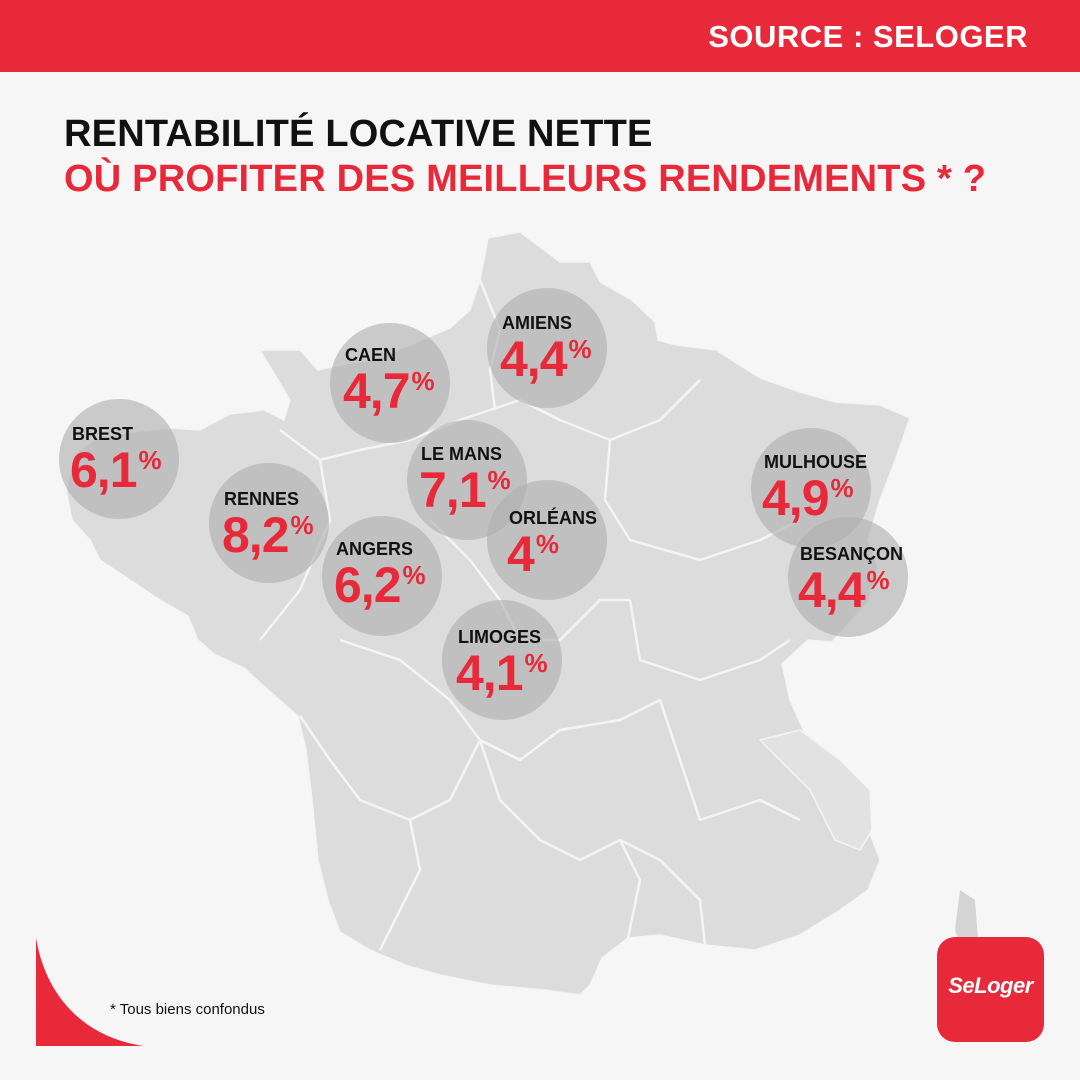 This screenshot has height=1080, width=1080. Describe the element at coordinates (375, 549) in the screenshot. I see `city-name-angers: ANGERS` at that location.